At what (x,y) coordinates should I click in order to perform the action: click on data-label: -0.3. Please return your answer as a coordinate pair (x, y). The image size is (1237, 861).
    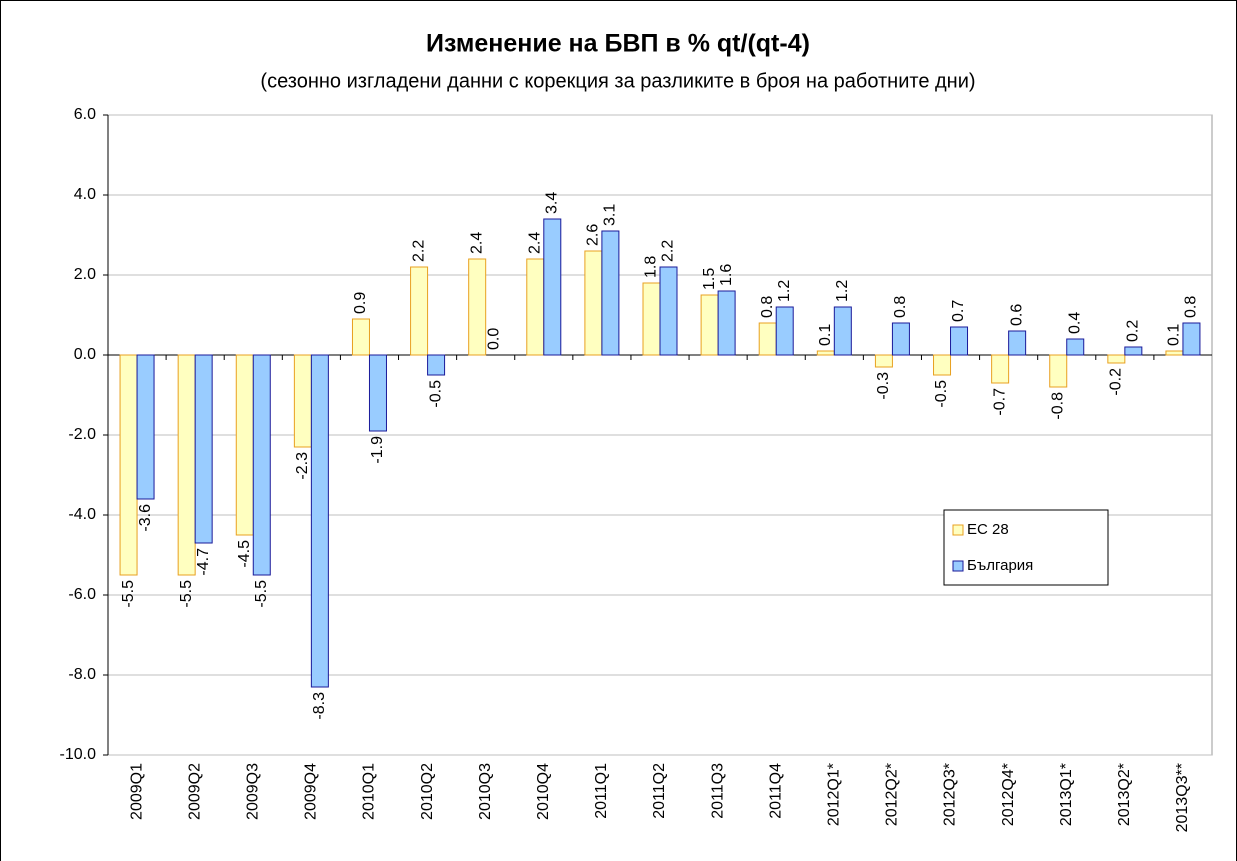
    Looking at the image, I should click on (883, 386).